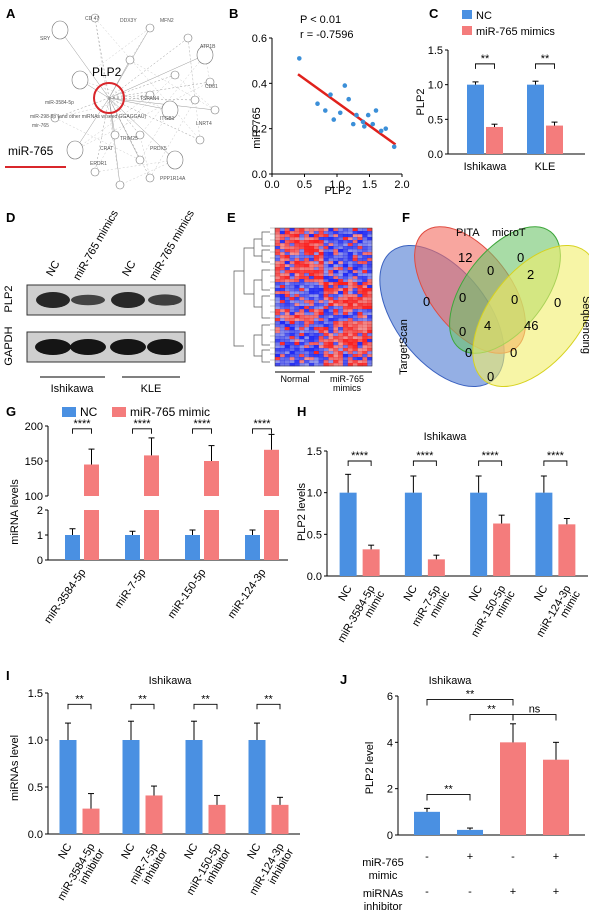 The width and height of the screenshot is (589, 916). What do you see at coordinates (106, 323) in the screenshot?
I see `western-blot-bands` at bounding box center [106, 323].